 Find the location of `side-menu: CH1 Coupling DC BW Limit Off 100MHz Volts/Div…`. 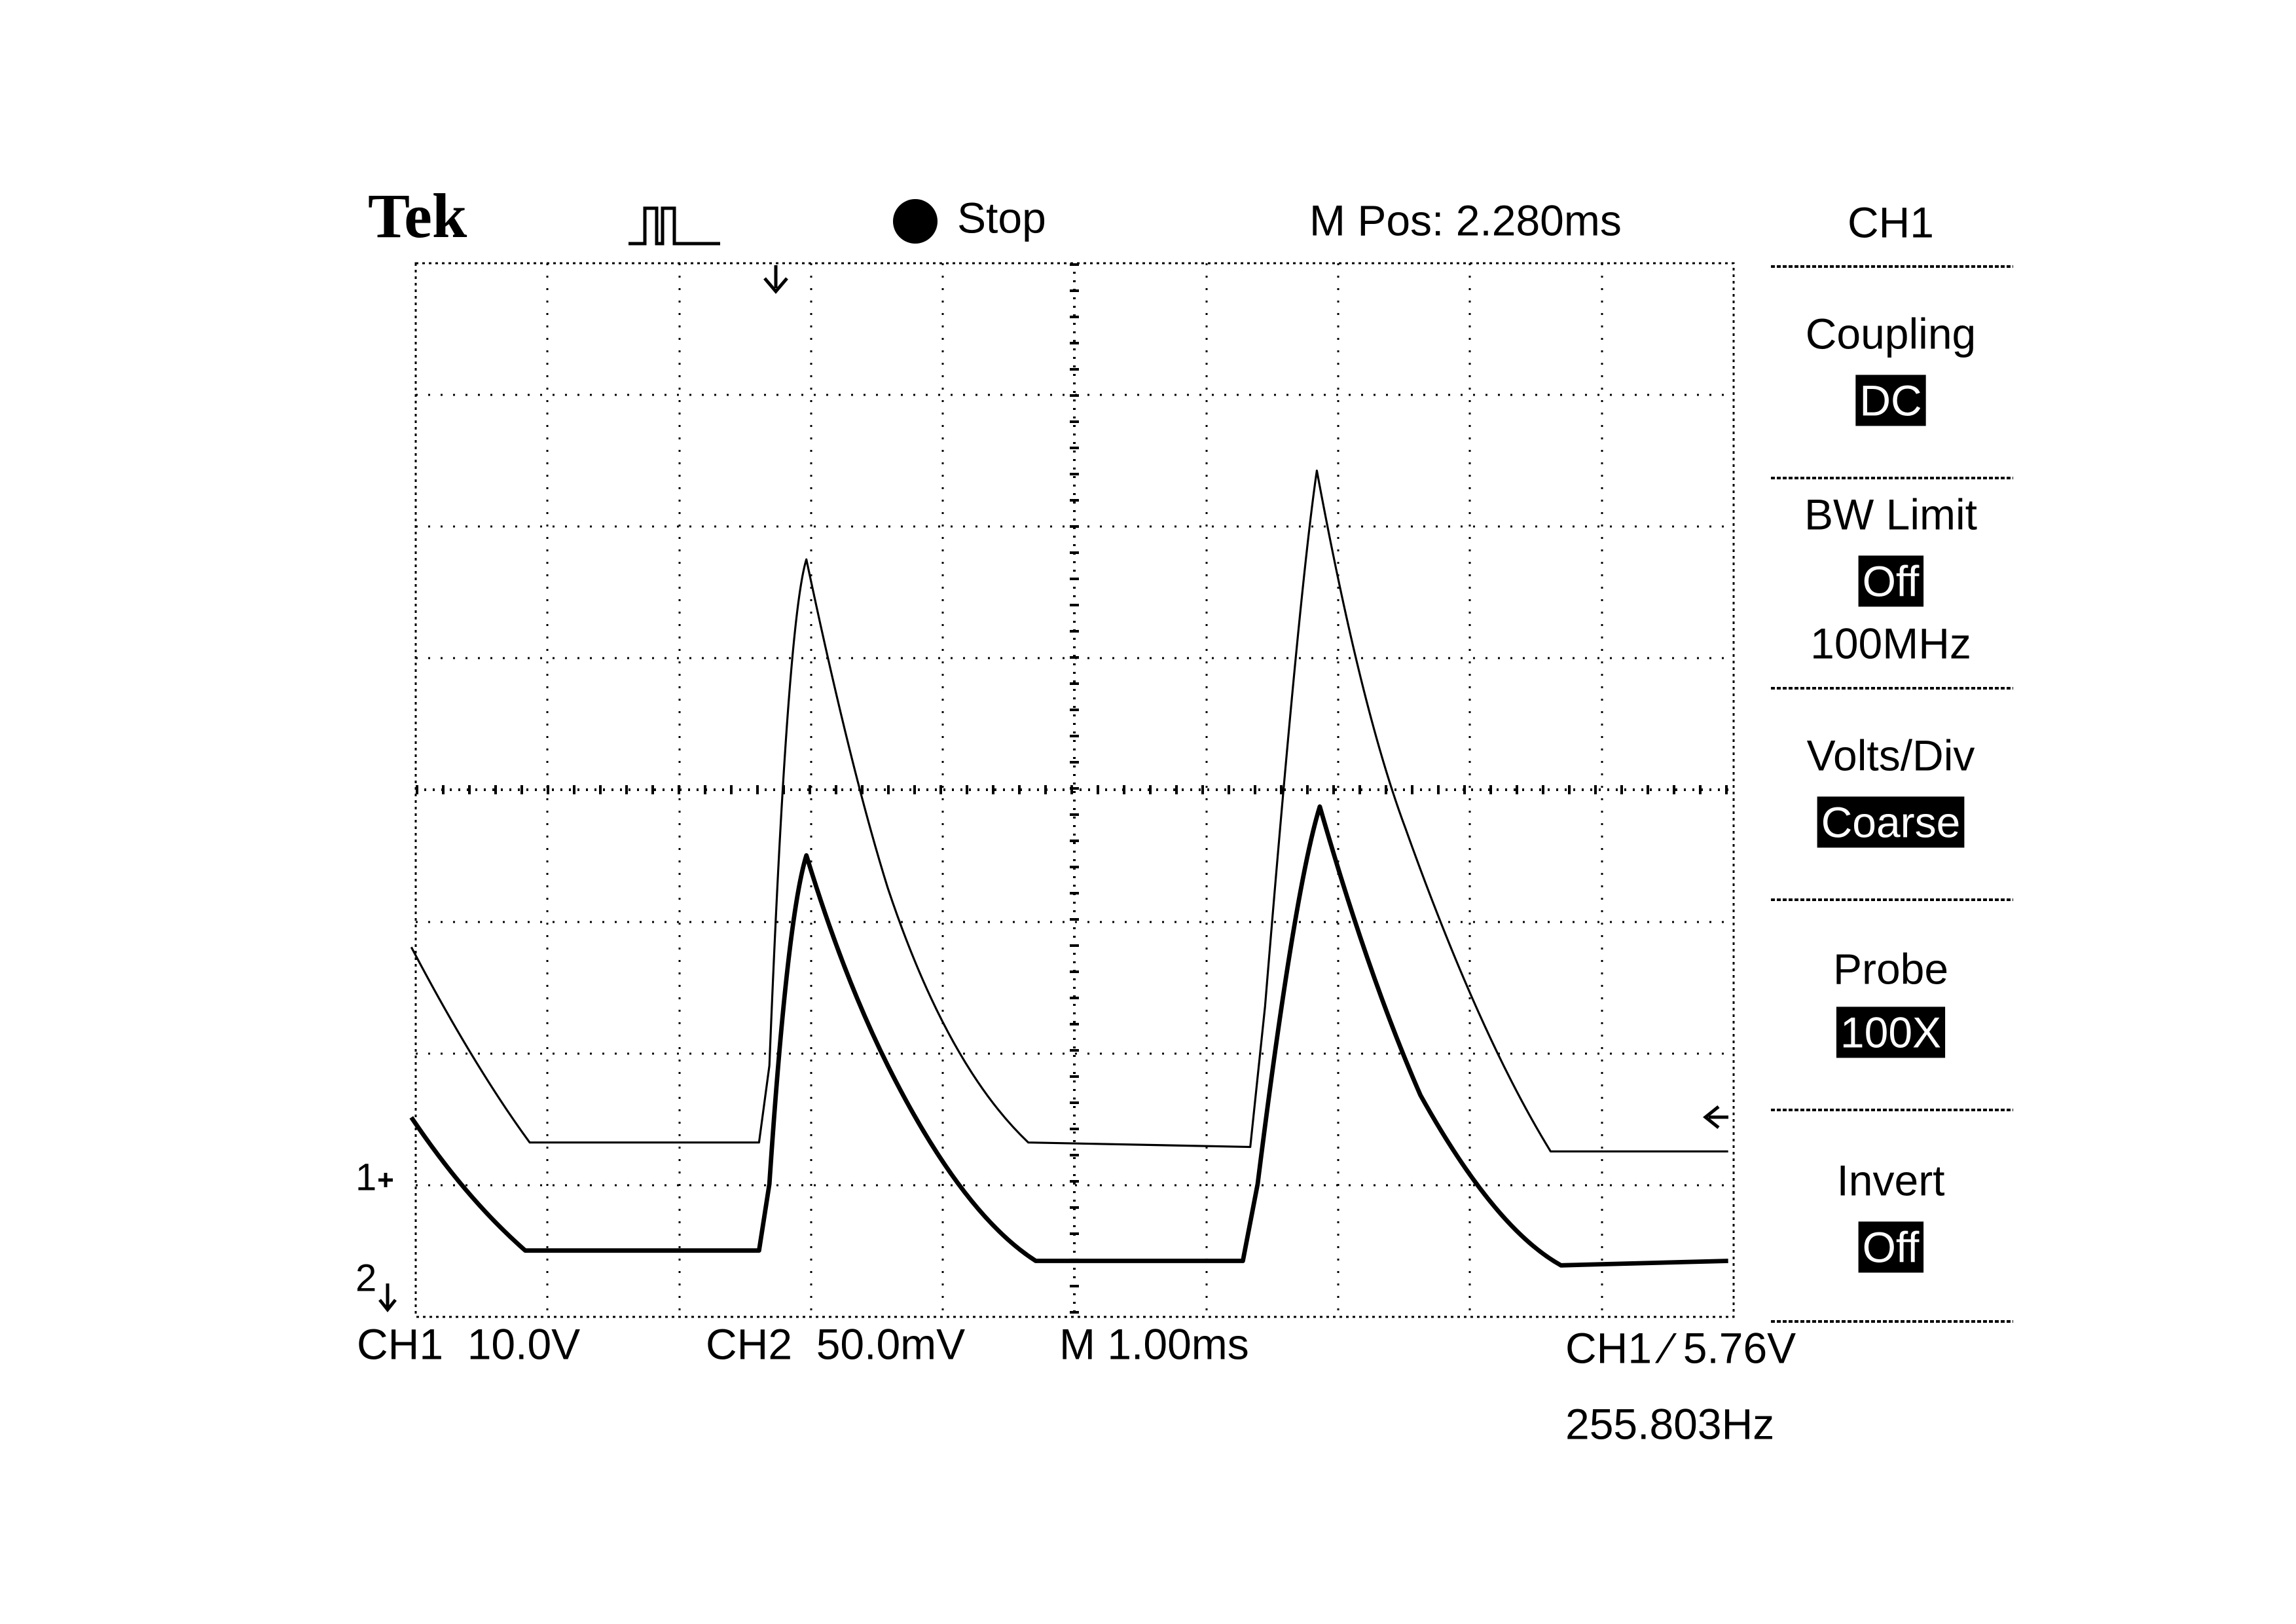

side-menu: CH1 Coupling DC BW Limit Off 100MHz Volts/Div… is located at coordinates (1892, 760).